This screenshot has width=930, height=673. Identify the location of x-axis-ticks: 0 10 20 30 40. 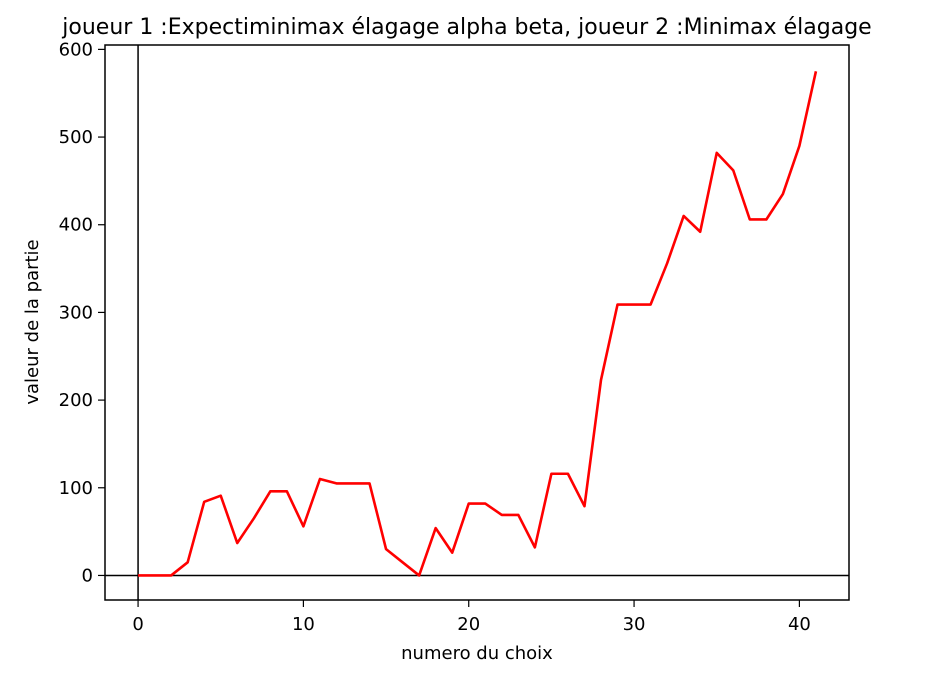
(471, 617).